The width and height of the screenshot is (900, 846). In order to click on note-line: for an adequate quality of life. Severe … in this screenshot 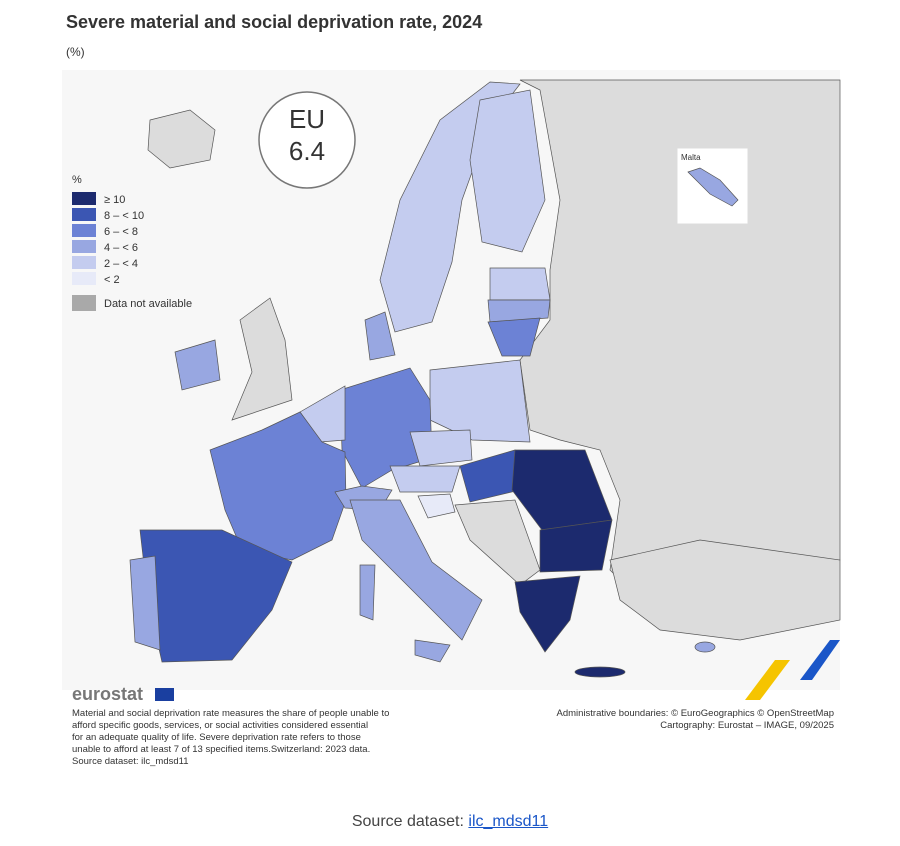, I will do `click(216, 737)`.